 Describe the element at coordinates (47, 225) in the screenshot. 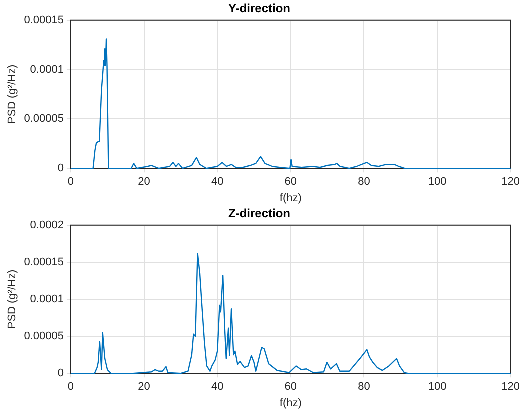

I see `y-tick-label: 0.0002` at that location.